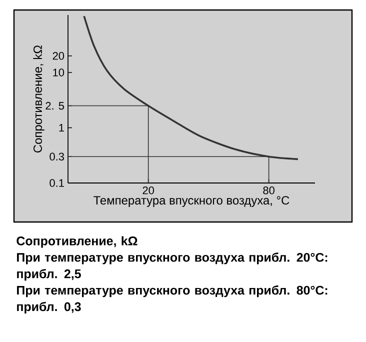  Describe the element at coordinates (172, 266) in the screenshot. I see `text: При температуре впускного воздуха прибл. 20°C: прибл. 2,5` at that location.